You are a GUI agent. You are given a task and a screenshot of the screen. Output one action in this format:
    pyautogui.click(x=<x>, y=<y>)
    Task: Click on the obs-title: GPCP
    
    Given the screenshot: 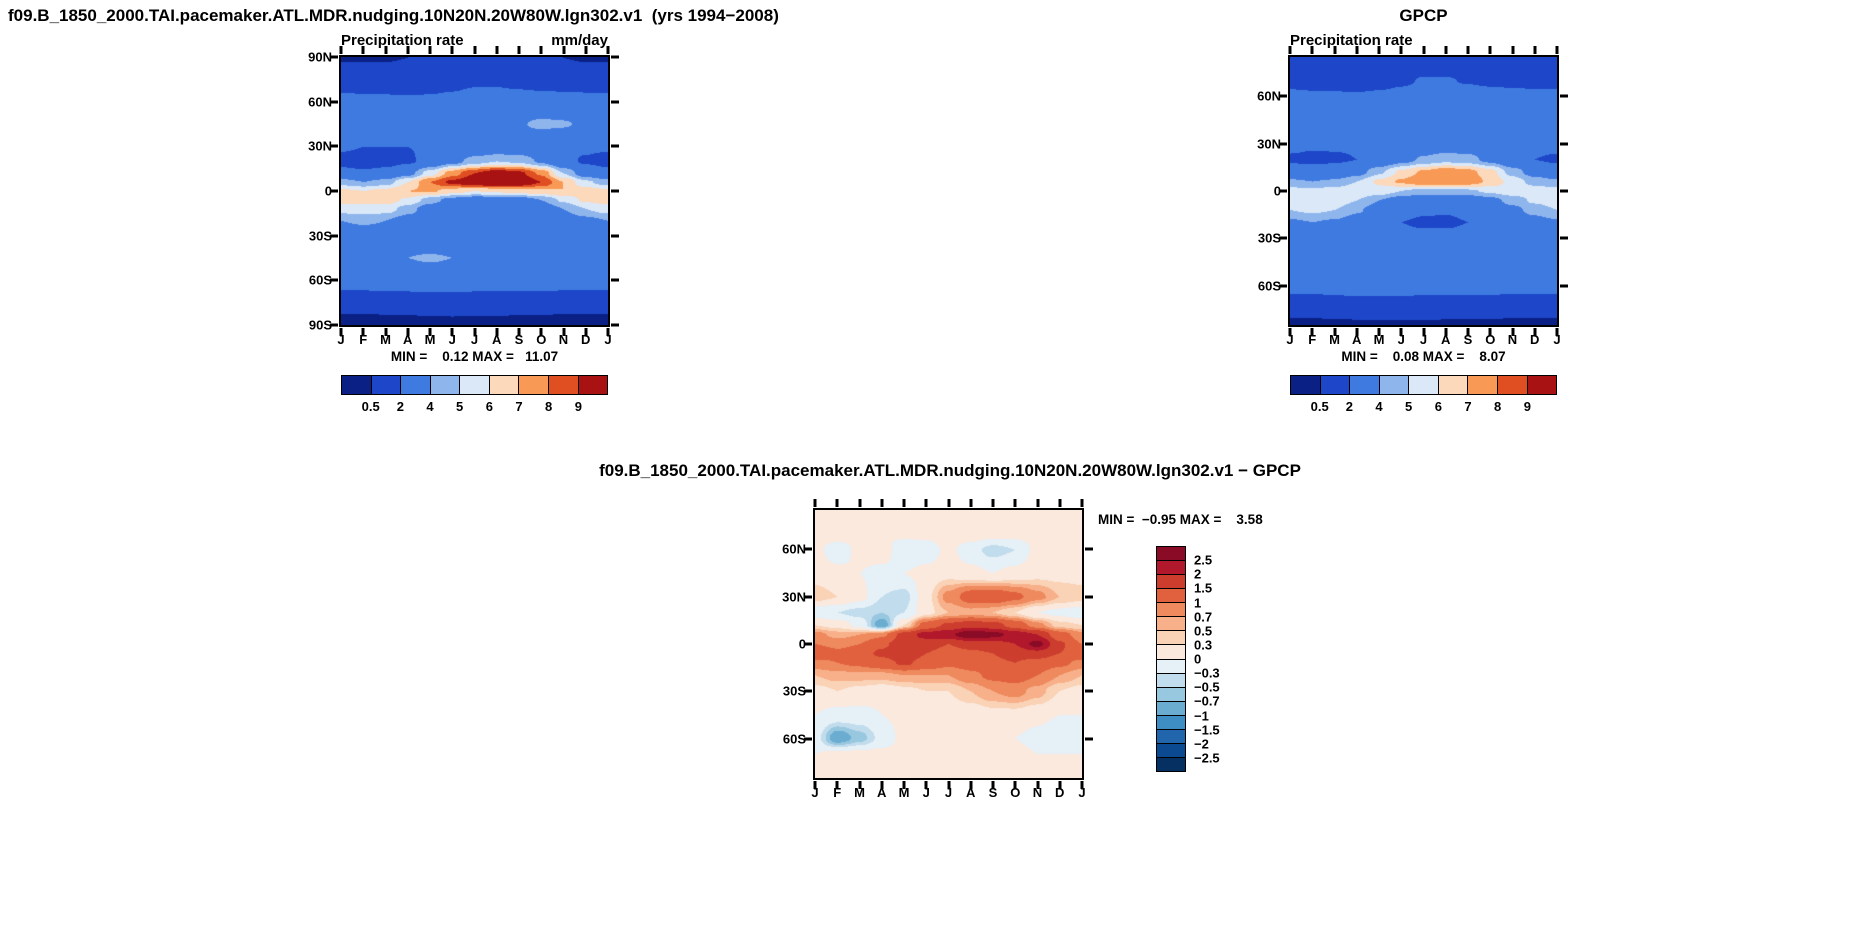 What is the action you would take?
    pyautogui.click(x=1423, y=15)
    